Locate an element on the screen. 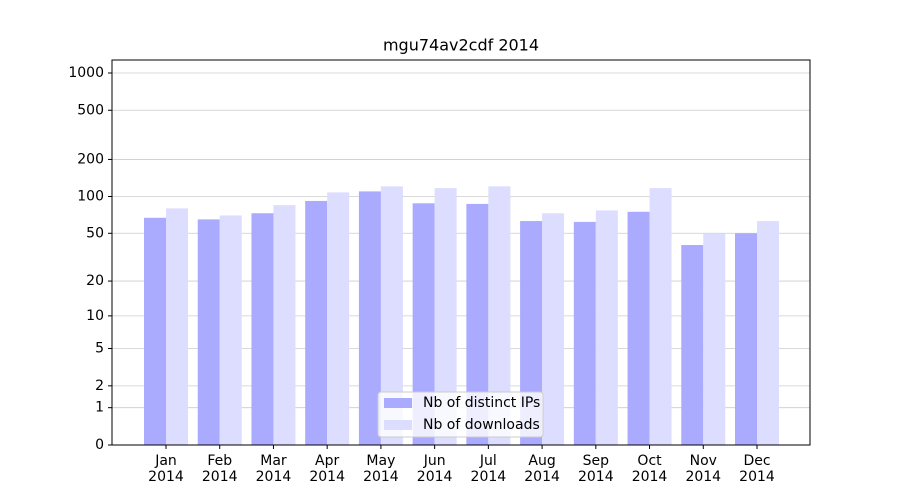 The width and height of the screenshot is (900, 500). x-tick-label: Jan 2014 is located at coordinates (166, 469).